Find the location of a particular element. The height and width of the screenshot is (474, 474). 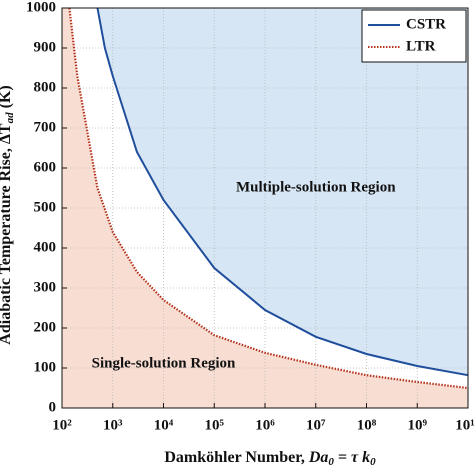

y-label-part: ad is located at coordinates (10, 118).